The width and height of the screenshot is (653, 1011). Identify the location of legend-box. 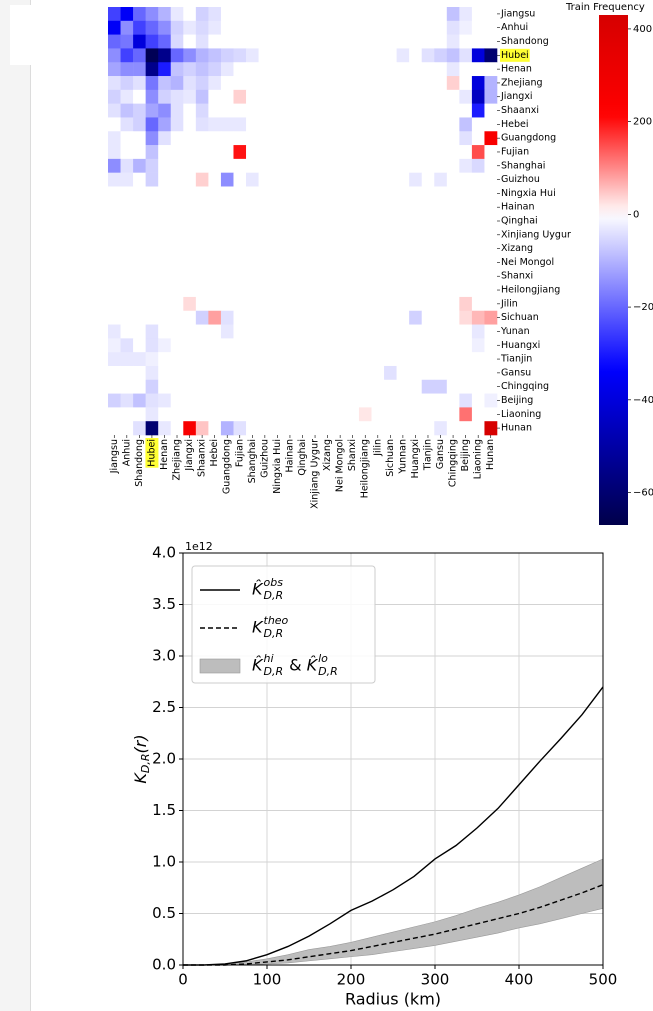
(283, 624).